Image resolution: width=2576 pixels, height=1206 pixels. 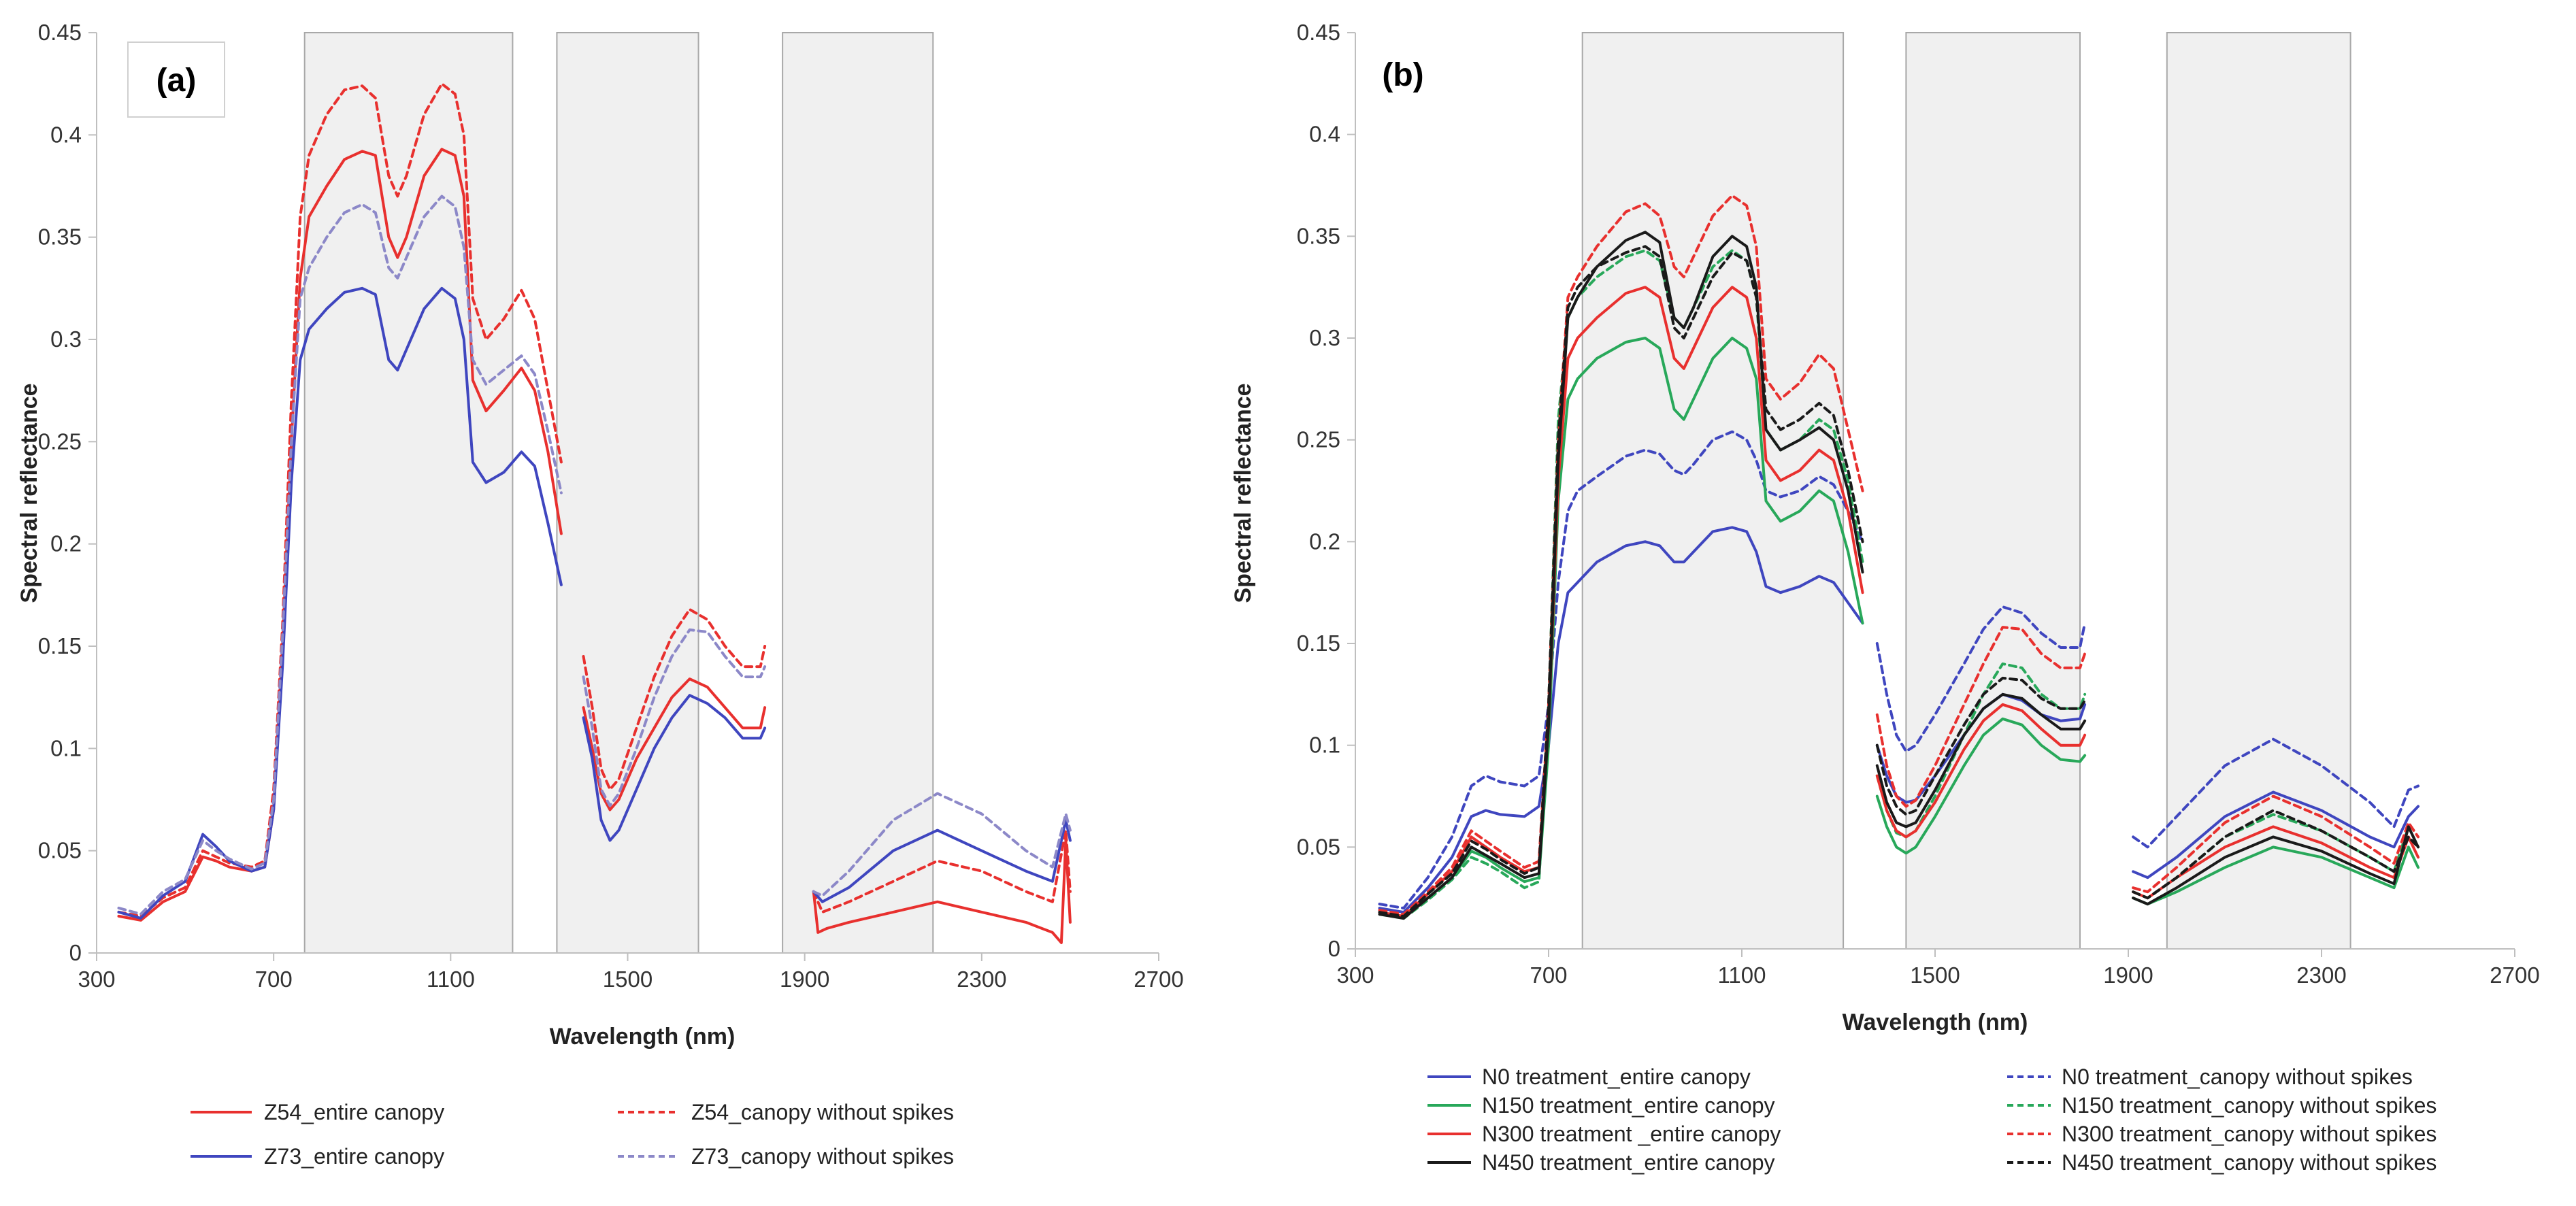 I want to click on panel-a-y-tick-label: 0, so click(x=75, y=952).